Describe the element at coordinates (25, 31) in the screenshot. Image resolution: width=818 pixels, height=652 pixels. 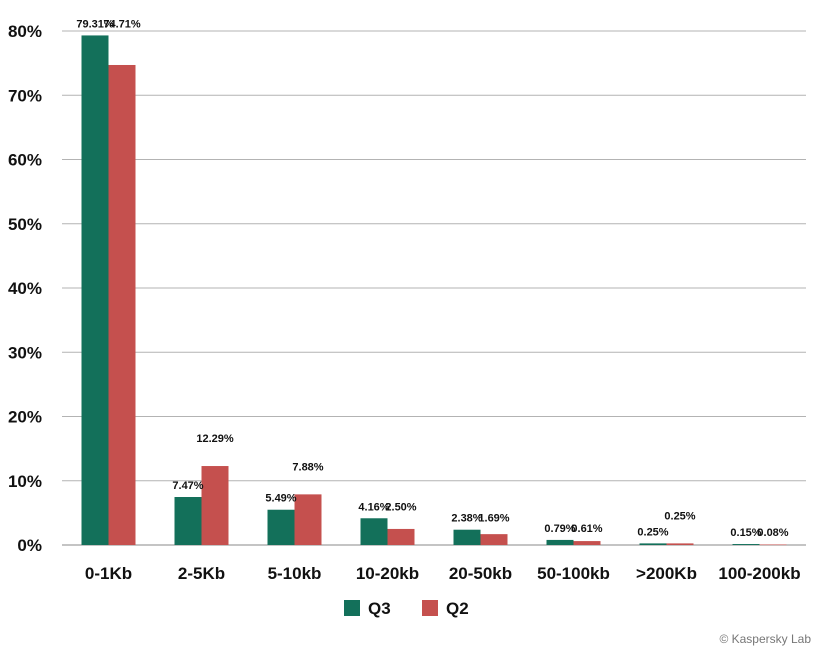
I see `y-tick-label: 80%` at that location.